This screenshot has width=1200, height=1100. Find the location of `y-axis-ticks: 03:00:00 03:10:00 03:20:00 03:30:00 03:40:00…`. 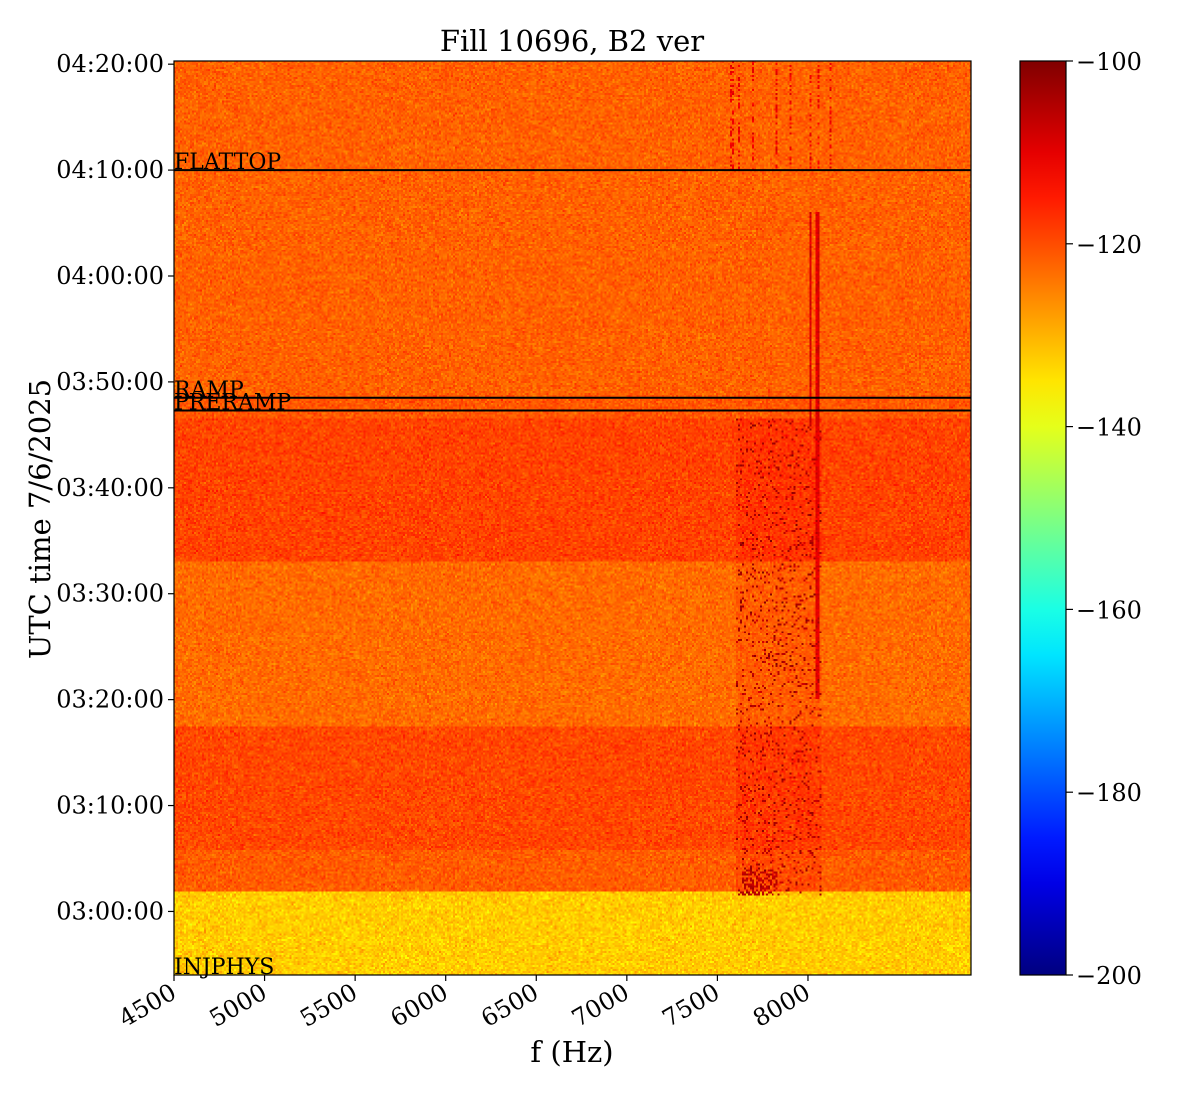

y-axis-ticks: 03:00:00 03:10:00 03:20:00 03:30:00 03:40:00… is located at coordinates (115, 487).